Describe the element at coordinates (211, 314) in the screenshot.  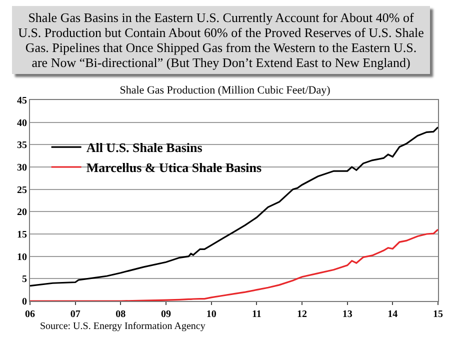
I see `x-tick-label: 10` at that location.